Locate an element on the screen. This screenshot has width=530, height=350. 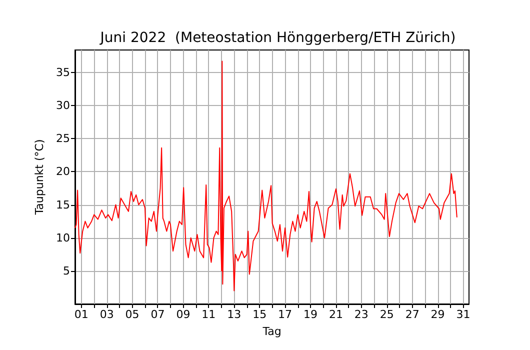
x-tick-label: 11 is located at coordinates (209, 314).